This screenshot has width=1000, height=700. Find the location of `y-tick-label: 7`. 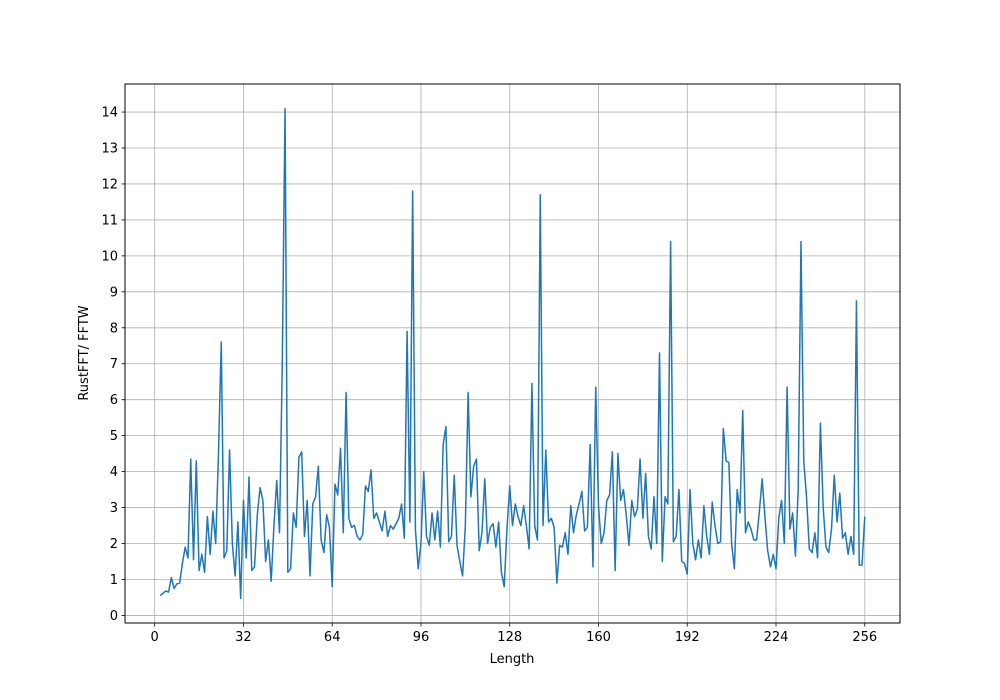

y-tick-label: 7 is located at coordinates (114, 364).